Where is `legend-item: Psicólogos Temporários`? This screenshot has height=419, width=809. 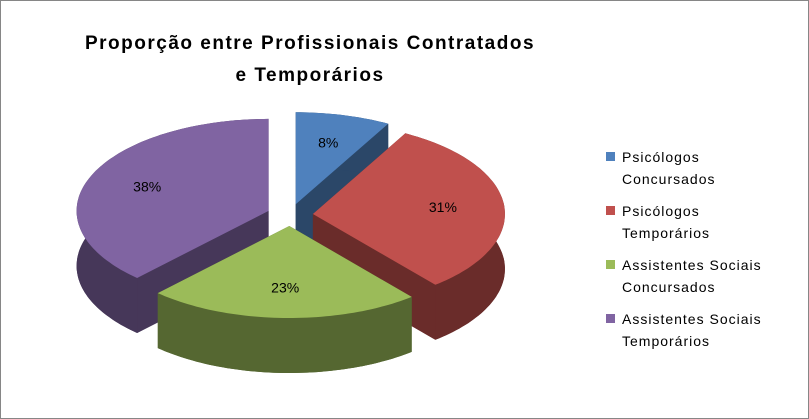 legend-item: Psicólogos Temporários is located at coordinates (691, 222).